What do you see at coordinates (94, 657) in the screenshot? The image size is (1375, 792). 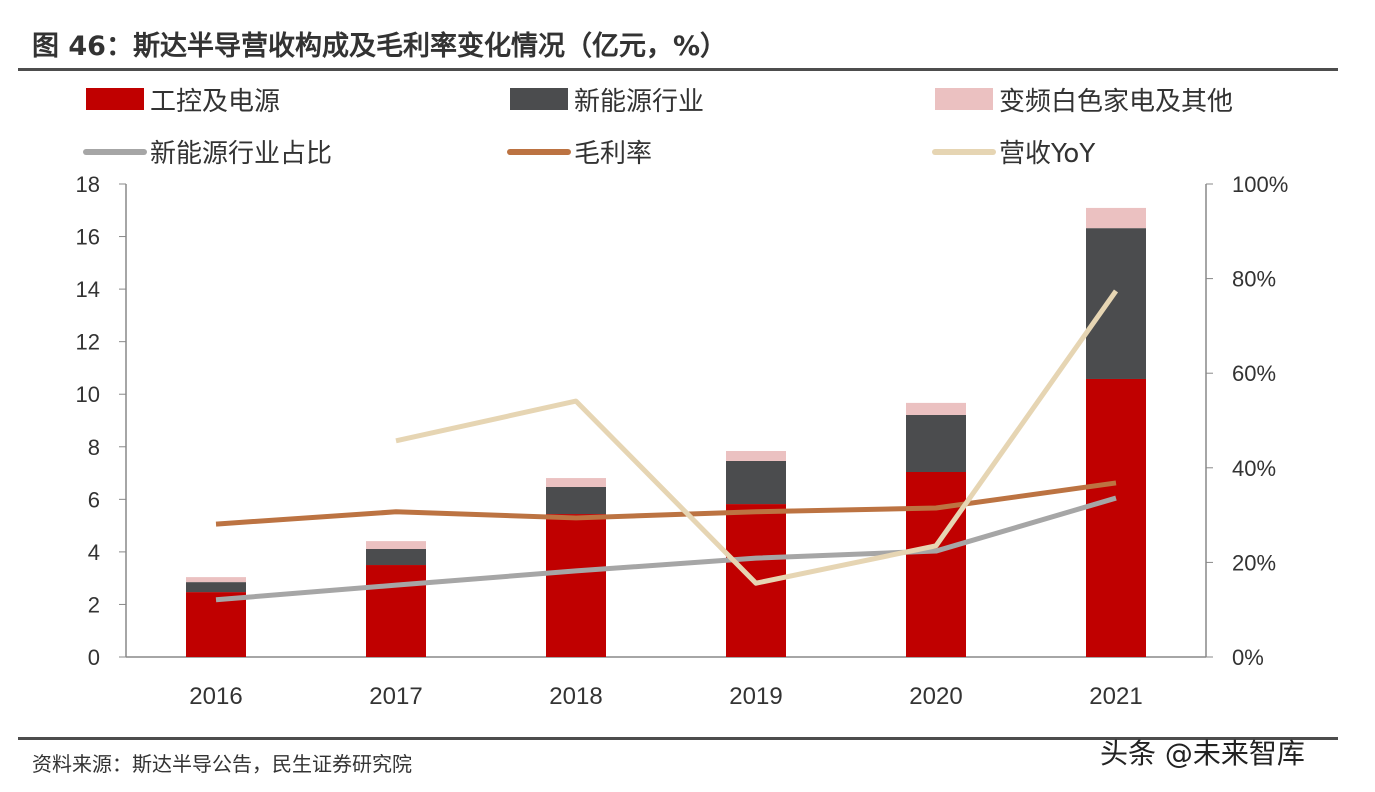 I see `left-tick-label: 0` at bounding box center [94, 657].